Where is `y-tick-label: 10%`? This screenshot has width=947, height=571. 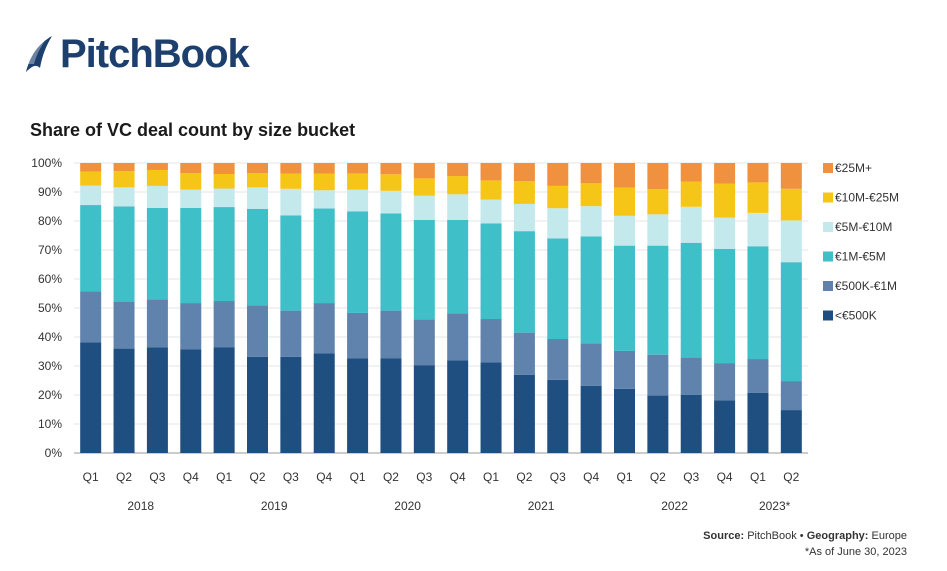 y-tick-label: 10% is located at coordinates (50, 424).